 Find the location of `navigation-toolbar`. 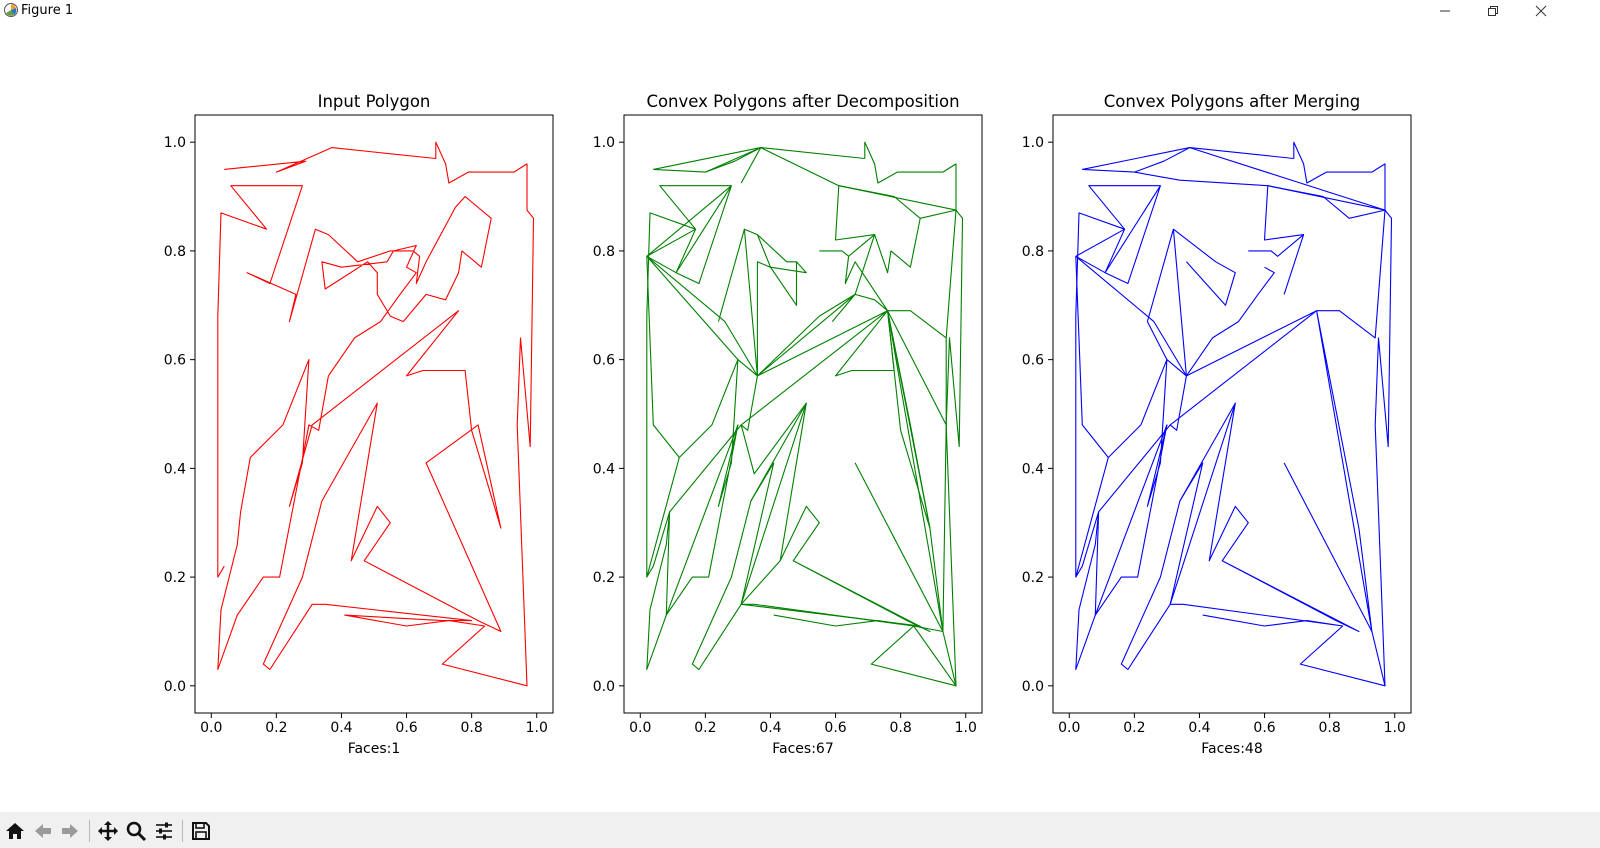

navigation-toolbar is located at coordinates (800, 830).